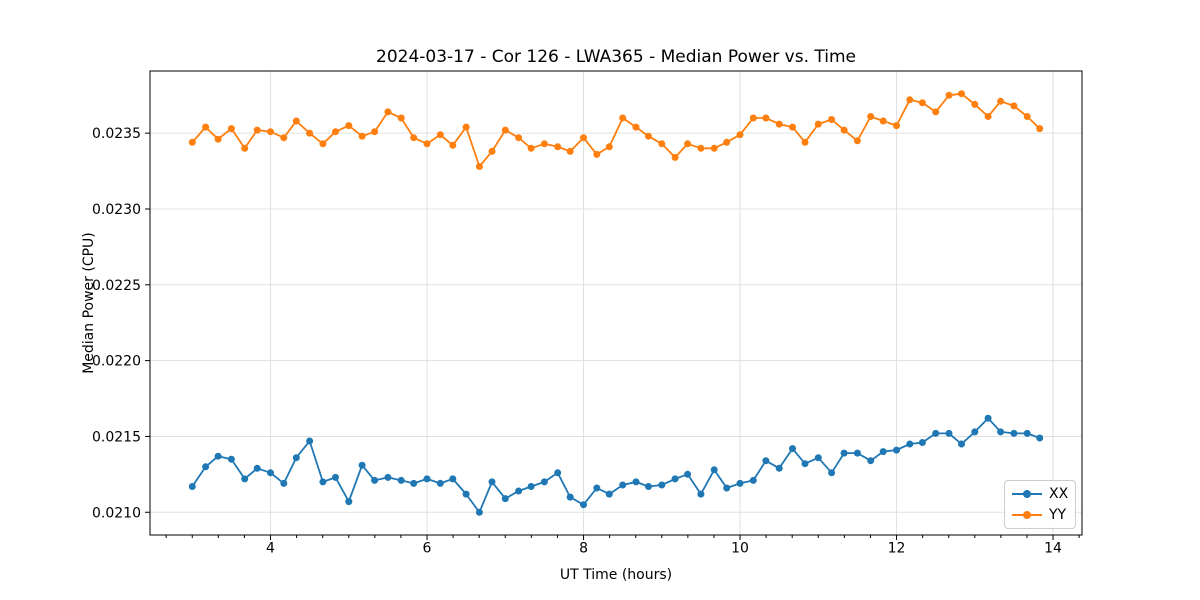  What do you see at coordinates (1059, 494) in the screenshot?
I see `legend-label-xx: XX` at bounding box center [1059, 494].